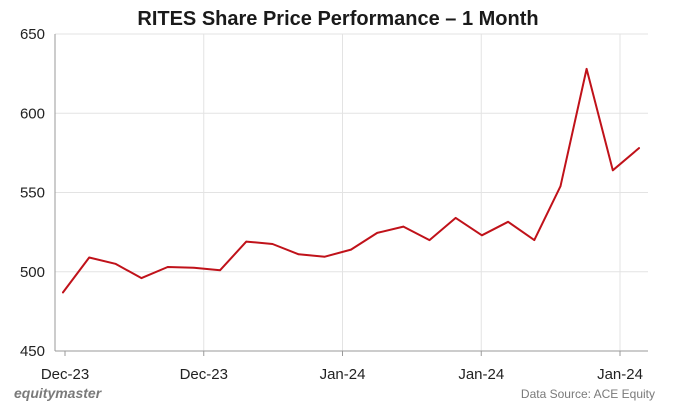  Describe the element at coordinates (32, 193) in the screenshot. I see `y-tick-label: 550` at that location.